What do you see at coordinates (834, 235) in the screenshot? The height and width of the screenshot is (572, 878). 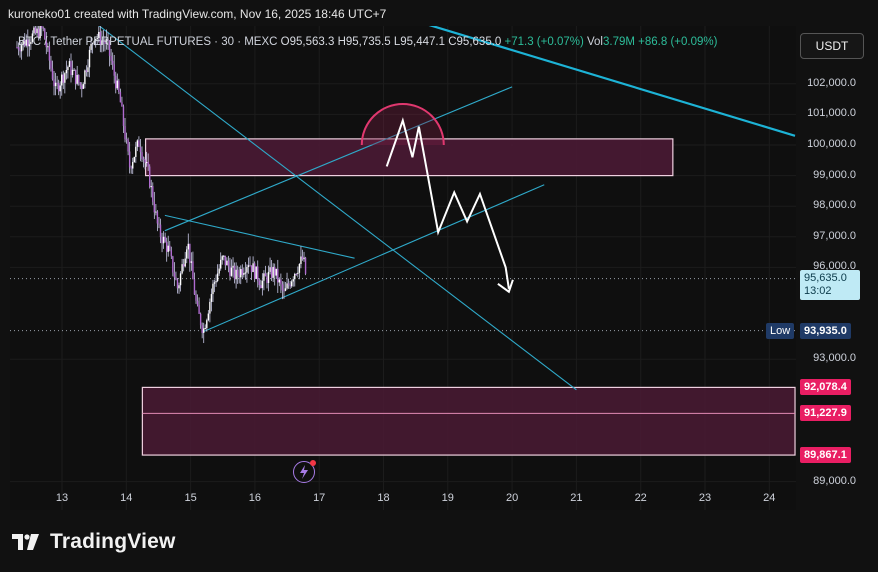 I see `y-tick-label: 97,000.0` at bounding box center [834, 235].